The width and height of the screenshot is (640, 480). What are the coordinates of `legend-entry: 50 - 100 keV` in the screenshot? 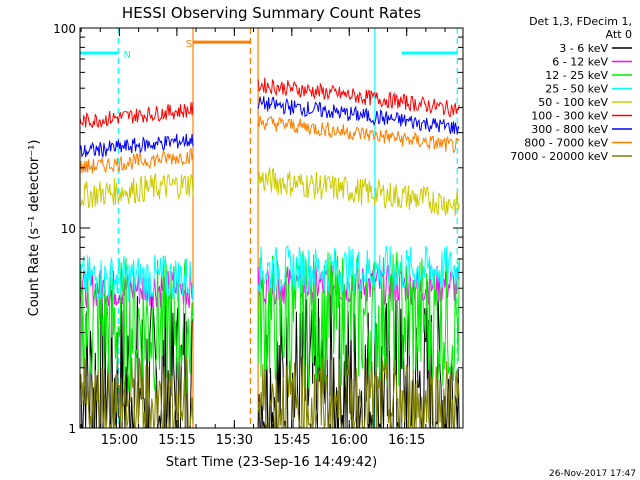 It's located at (573, 102).